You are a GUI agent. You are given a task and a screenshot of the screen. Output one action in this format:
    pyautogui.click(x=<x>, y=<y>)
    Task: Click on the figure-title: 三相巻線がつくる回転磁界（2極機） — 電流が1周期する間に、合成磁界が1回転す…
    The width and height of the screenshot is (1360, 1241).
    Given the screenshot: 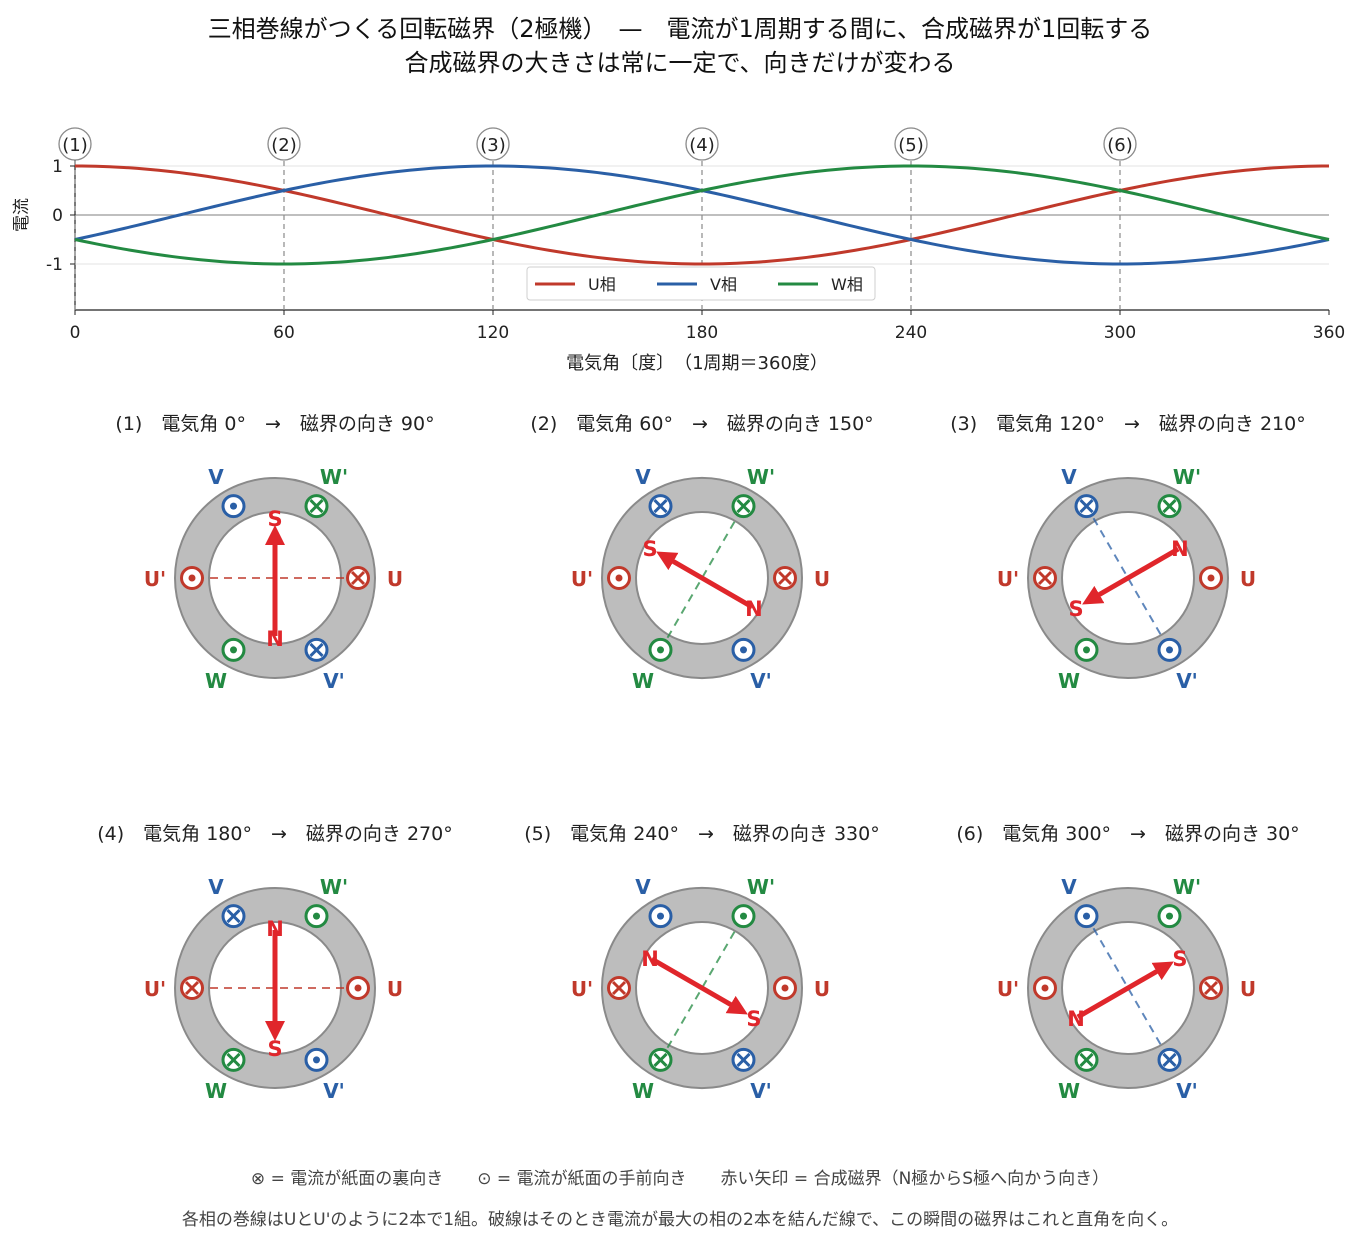 What is the action you would take?
    pyautogui.click(x=680, y=29)
    